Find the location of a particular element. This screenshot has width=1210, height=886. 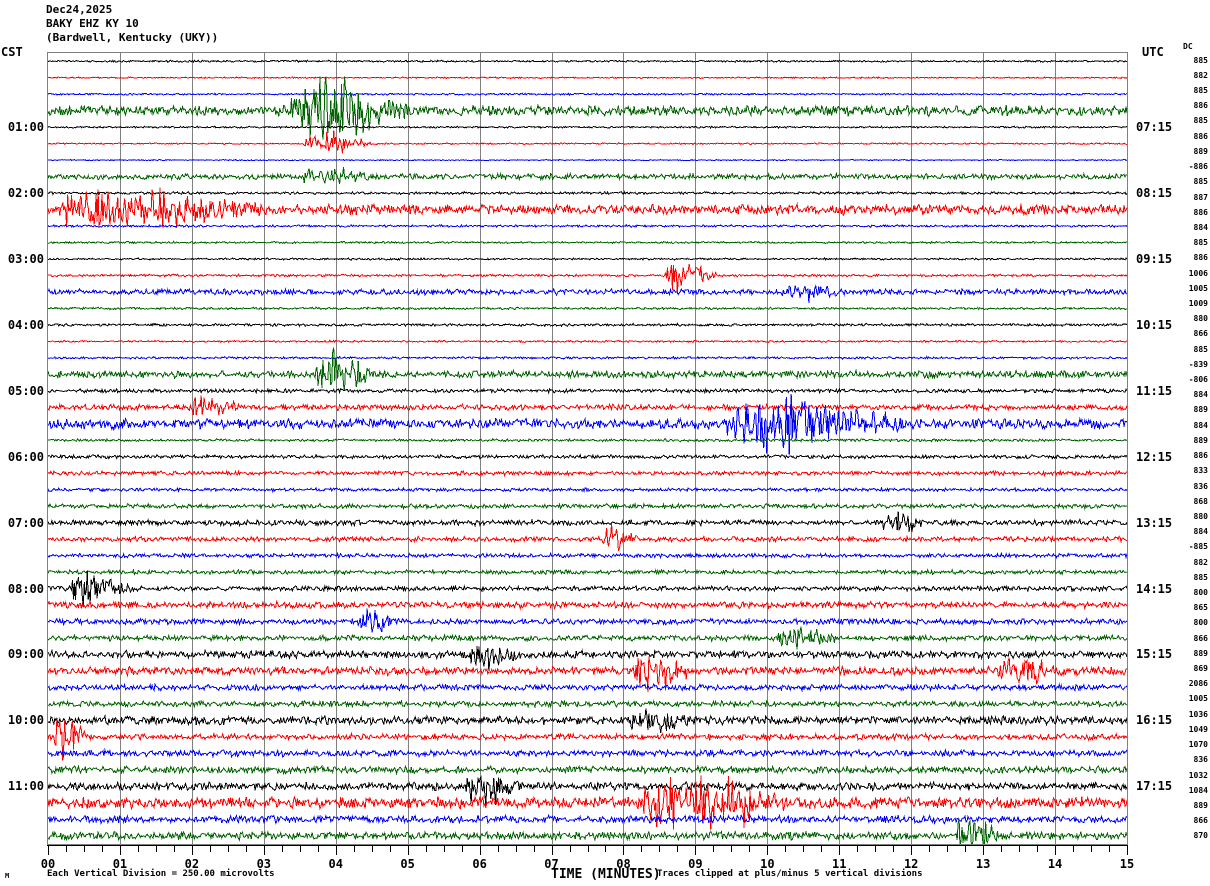

left-axis-label: CST is located at coordinates (12, 52).